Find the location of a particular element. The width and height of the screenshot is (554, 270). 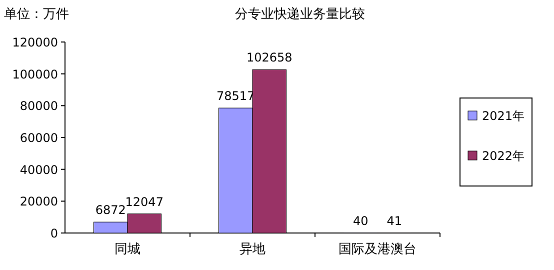

y-tick-label: 120000 is located at coordinates (35, 43).